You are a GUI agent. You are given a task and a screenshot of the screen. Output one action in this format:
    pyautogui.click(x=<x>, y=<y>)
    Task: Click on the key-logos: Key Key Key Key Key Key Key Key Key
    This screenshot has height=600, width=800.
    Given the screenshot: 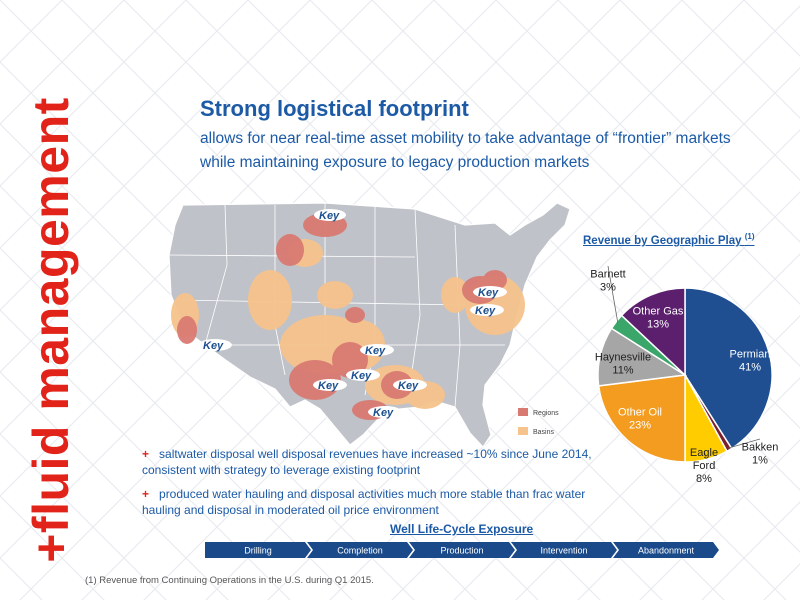 What is the action you would take?
    pyautogui.click(x=352, y=314)
    